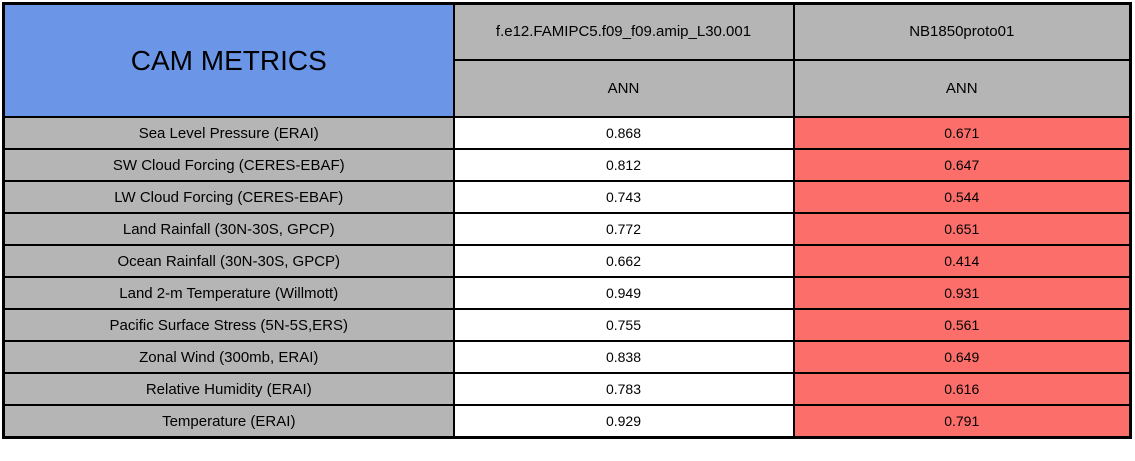 This screenshot has width=1135, height=461. I want to click on value-cell-baseline: 0.662, so click(623, 261).